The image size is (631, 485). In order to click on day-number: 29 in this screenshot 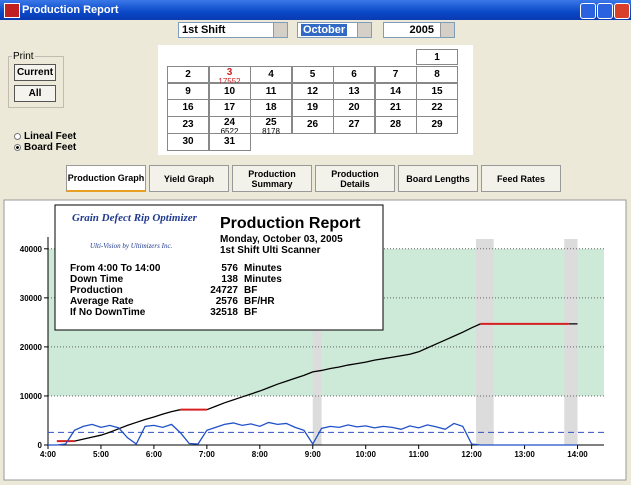, I will do `click(437, 125)`.